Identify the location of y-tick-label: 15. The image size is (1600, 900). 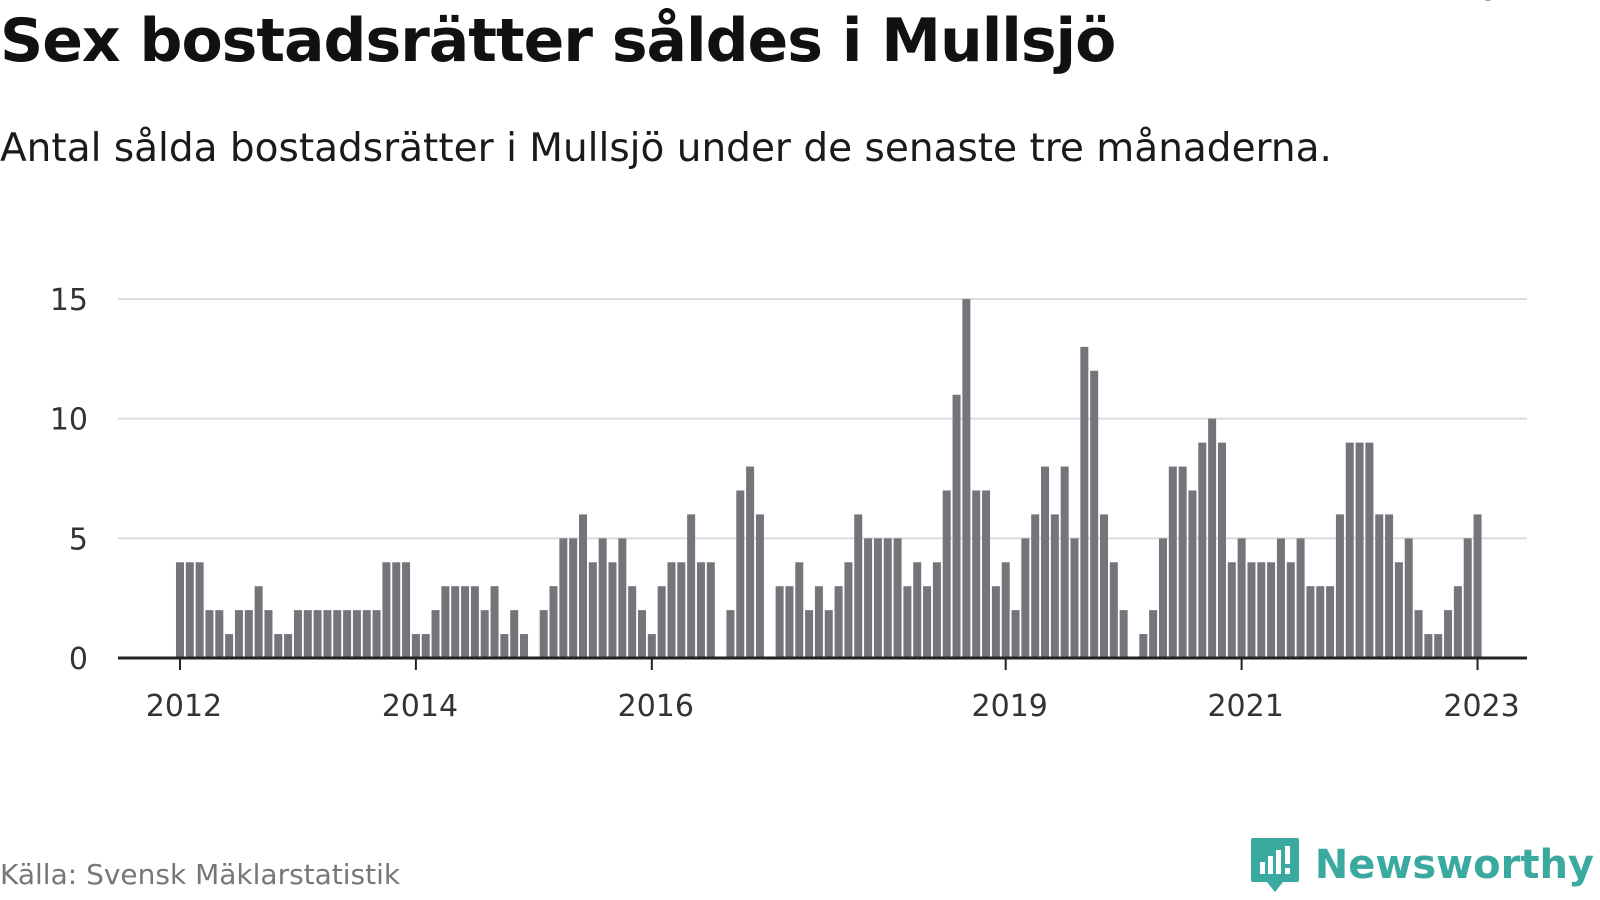
(69, 300).